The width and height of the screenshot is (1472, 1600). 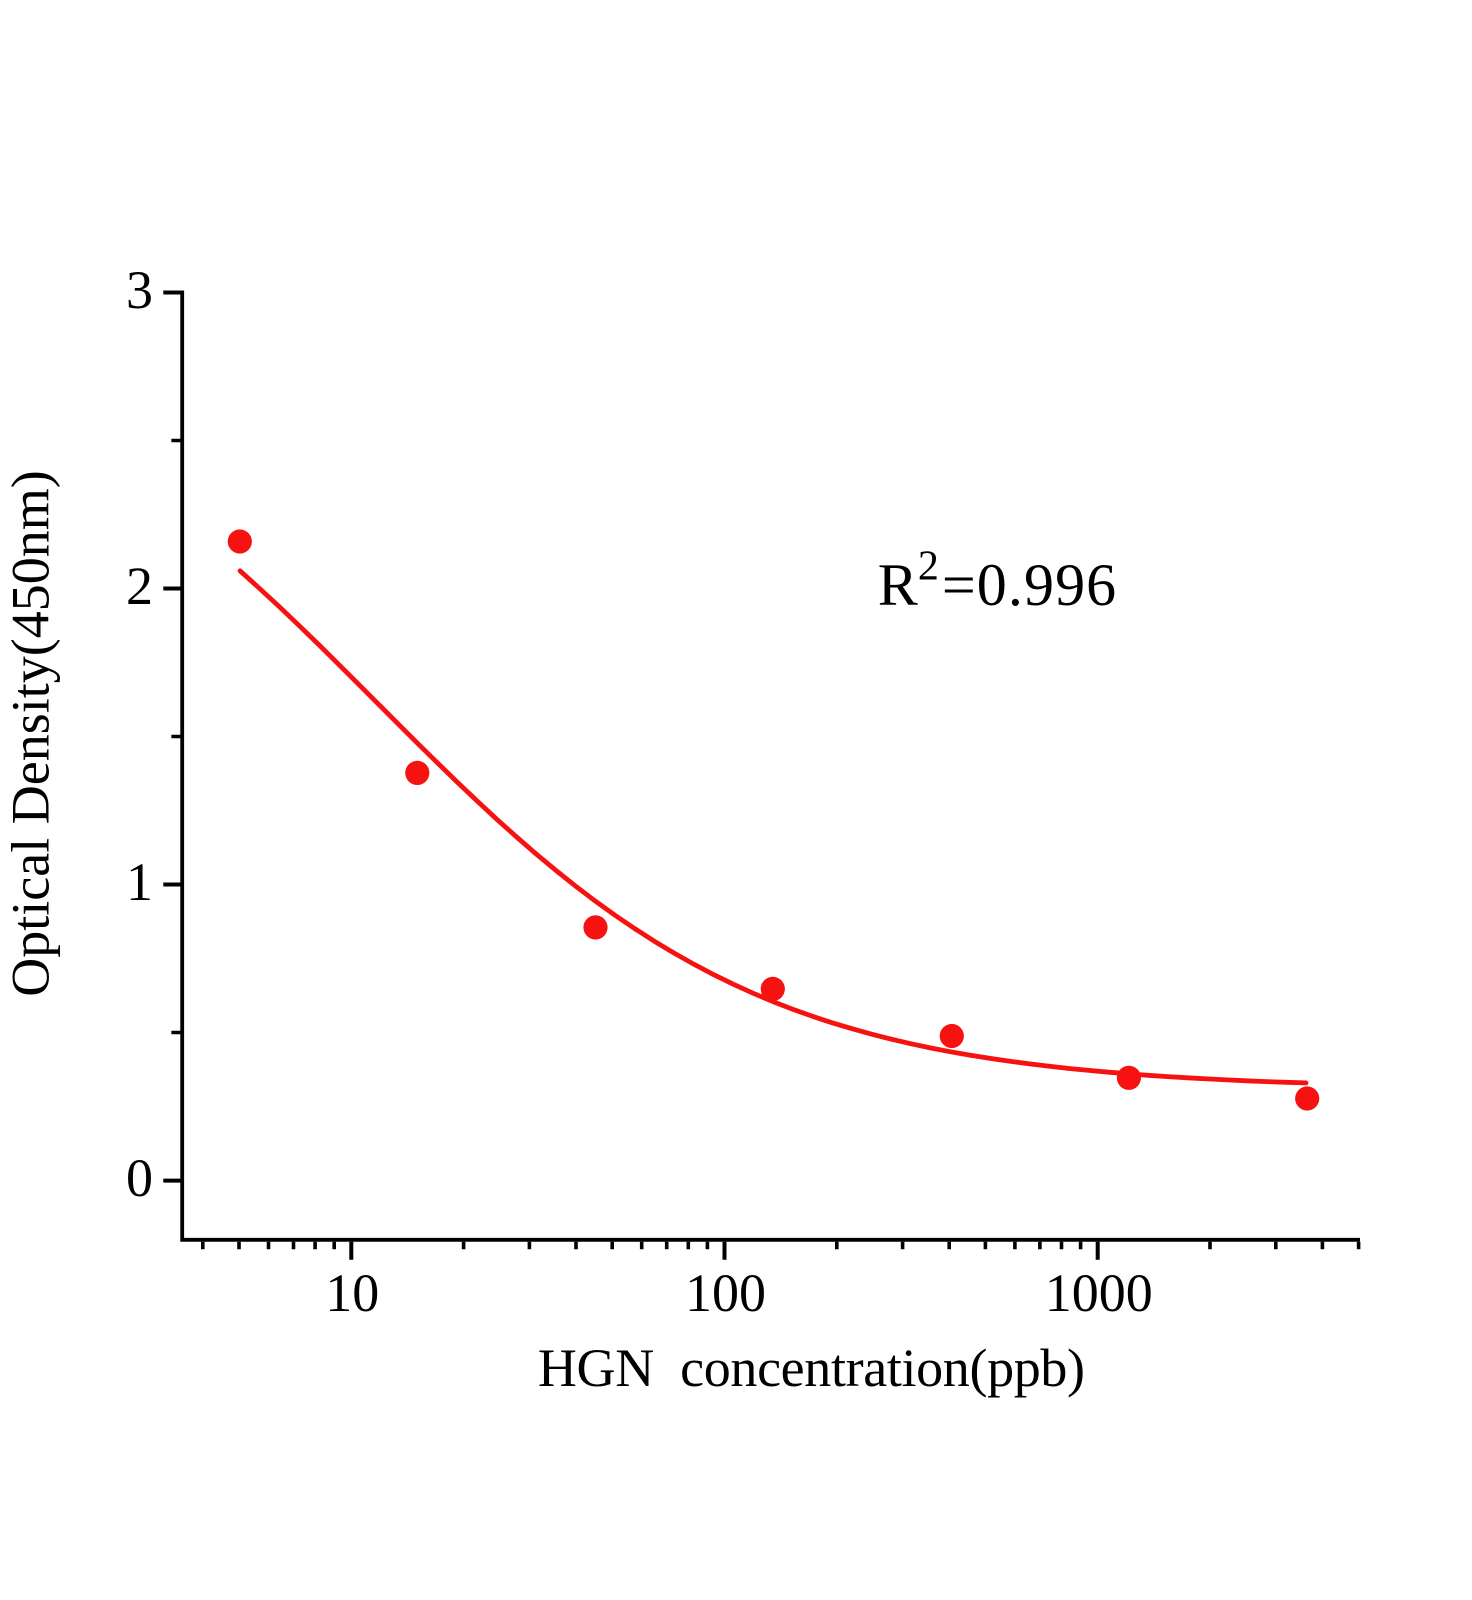 What do you see at coordinates (1099, 1293) in the screenshot?
I see `svg-text: 1000` at bounding box center [1099, 1293].